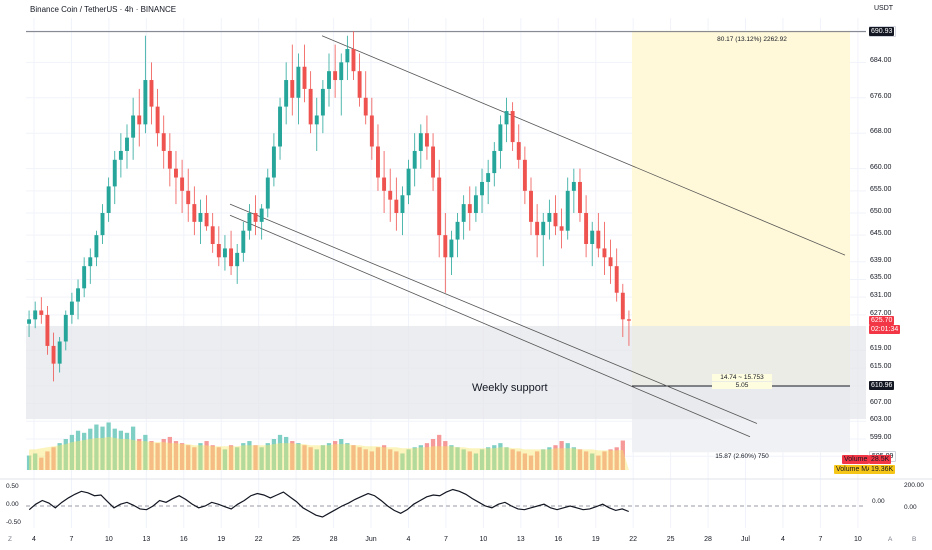  Describe the element at coordinates (445, 539) in the screenshot. I see `x-tick-label: 7` at that location.